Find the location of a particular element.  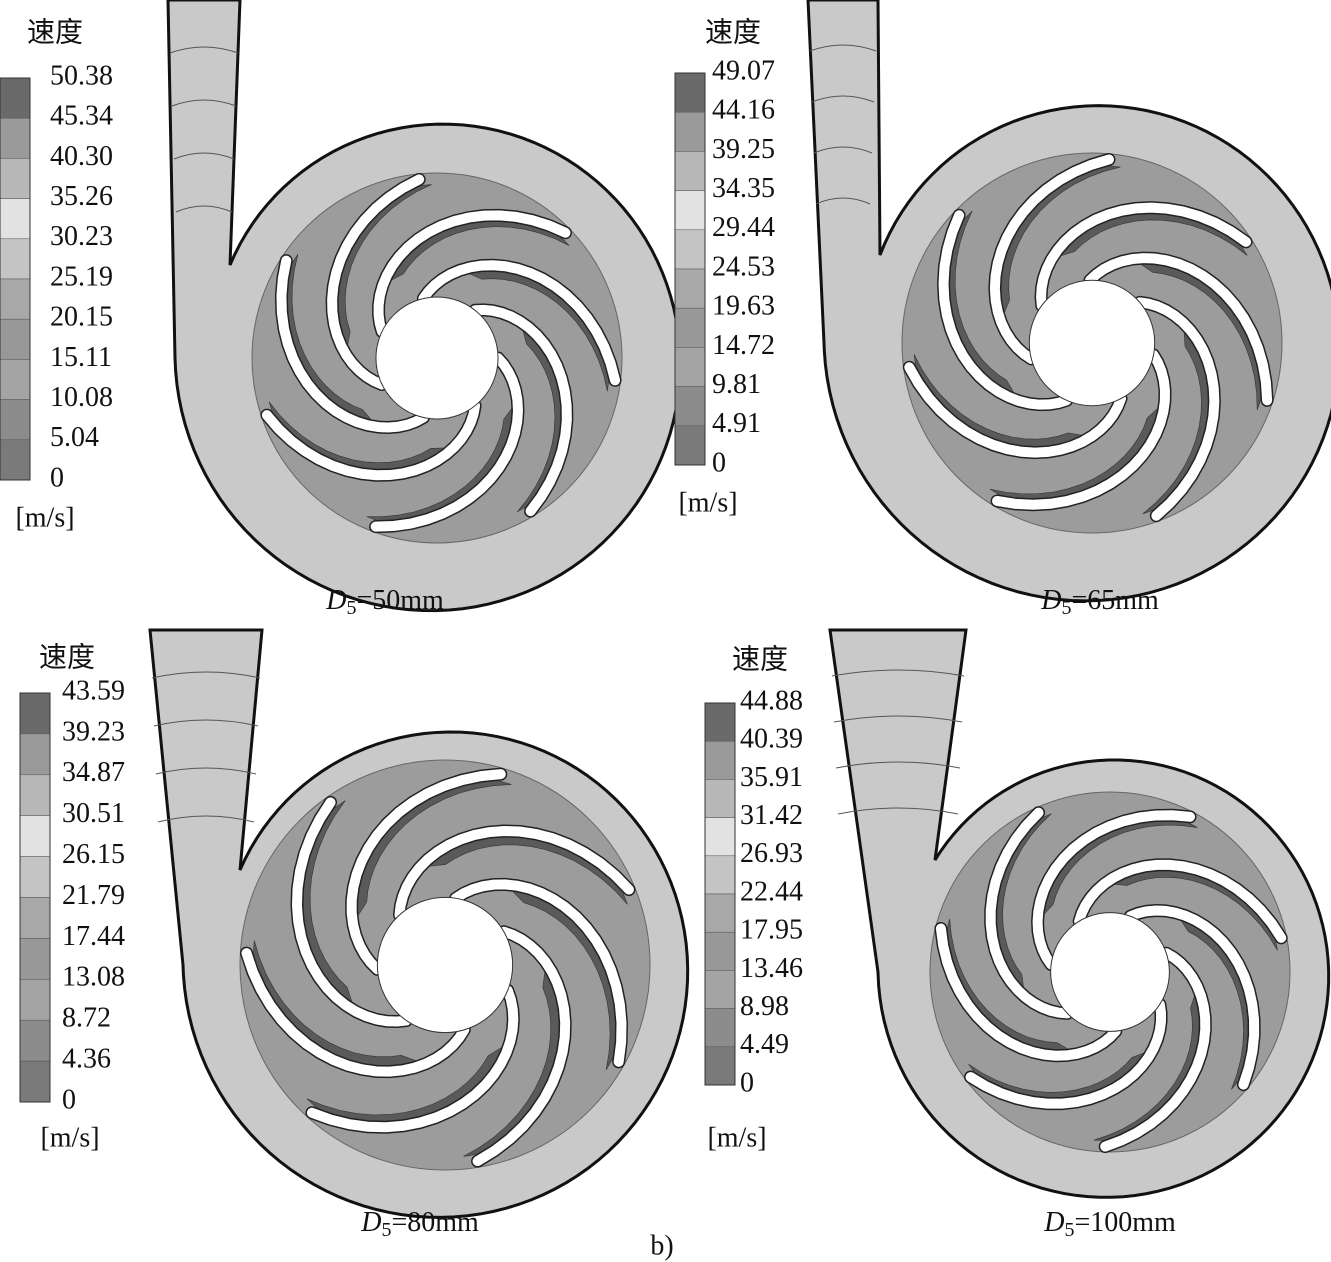

caption: D5=50mm is located at coordinates (384, 601).